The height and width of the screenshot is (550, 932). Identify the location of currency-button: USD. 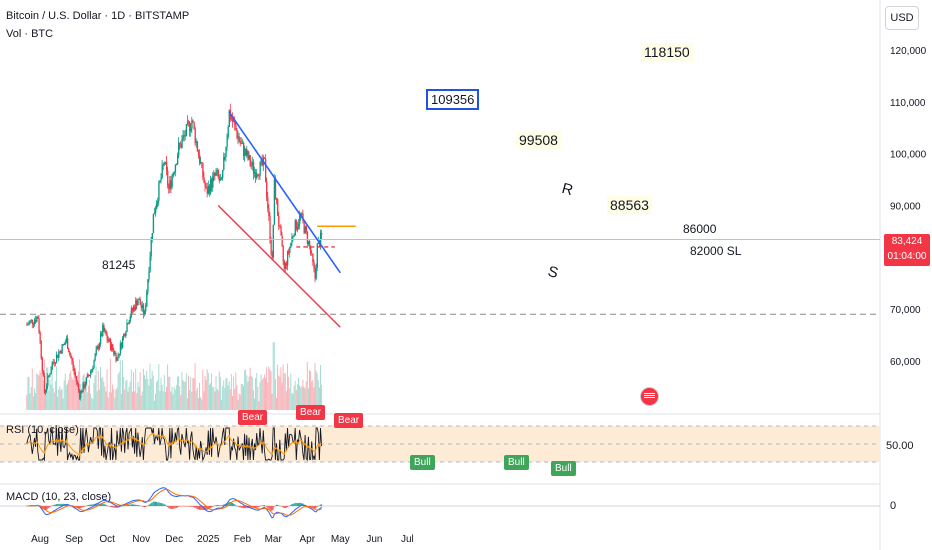
(902, 18).